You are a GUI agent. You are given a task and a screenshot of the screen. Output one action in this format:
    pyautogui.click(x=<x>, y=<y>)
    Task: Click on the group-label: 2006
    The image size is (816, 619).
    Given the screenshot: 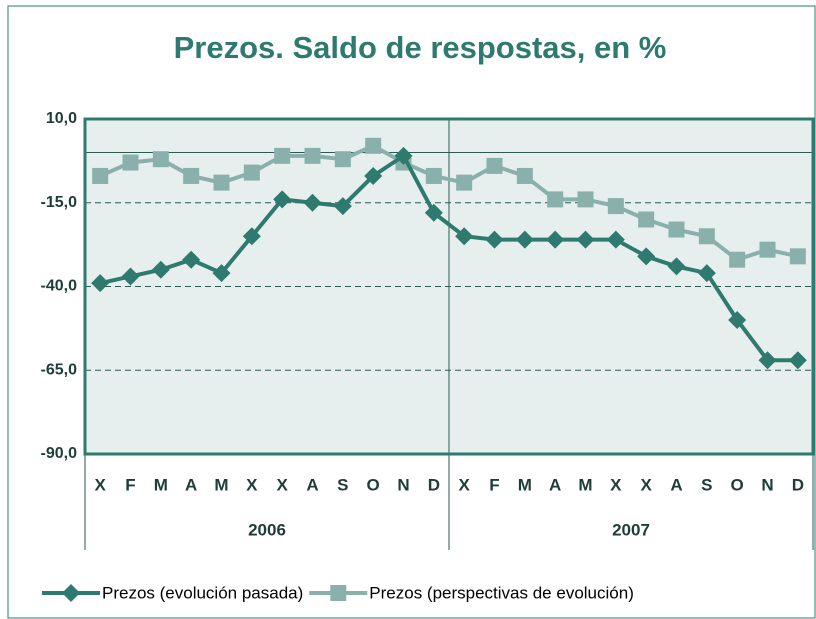 What is the action you would take?
    pyautogui.click(x=267, y=529)
    